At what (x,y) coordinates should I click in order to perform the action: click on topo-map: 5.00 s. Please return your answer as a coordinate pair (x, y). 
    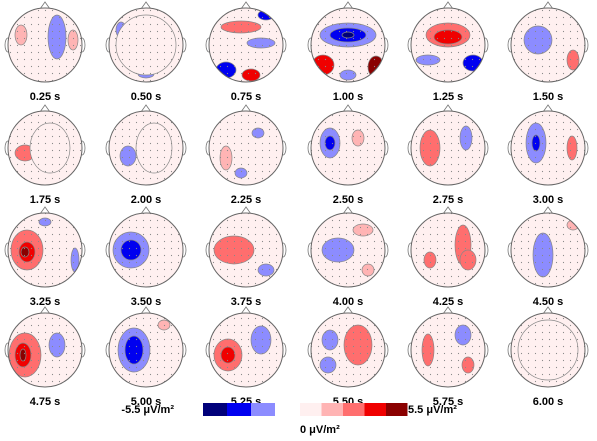
    Looking at the image, I should click on (146, 357).